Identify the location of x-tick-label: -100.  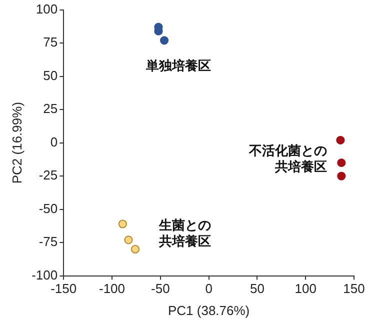
(112, 288).